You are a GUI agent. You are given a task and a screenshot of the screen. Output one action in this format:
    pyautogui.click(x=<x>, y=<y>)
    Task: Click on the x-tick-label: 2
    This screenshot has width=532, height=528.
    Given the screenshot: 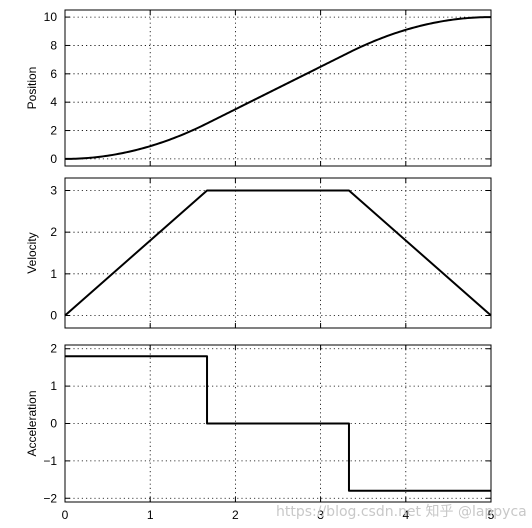 What is the action you would take?
    pyautogui.click(x=235, y=515)
    